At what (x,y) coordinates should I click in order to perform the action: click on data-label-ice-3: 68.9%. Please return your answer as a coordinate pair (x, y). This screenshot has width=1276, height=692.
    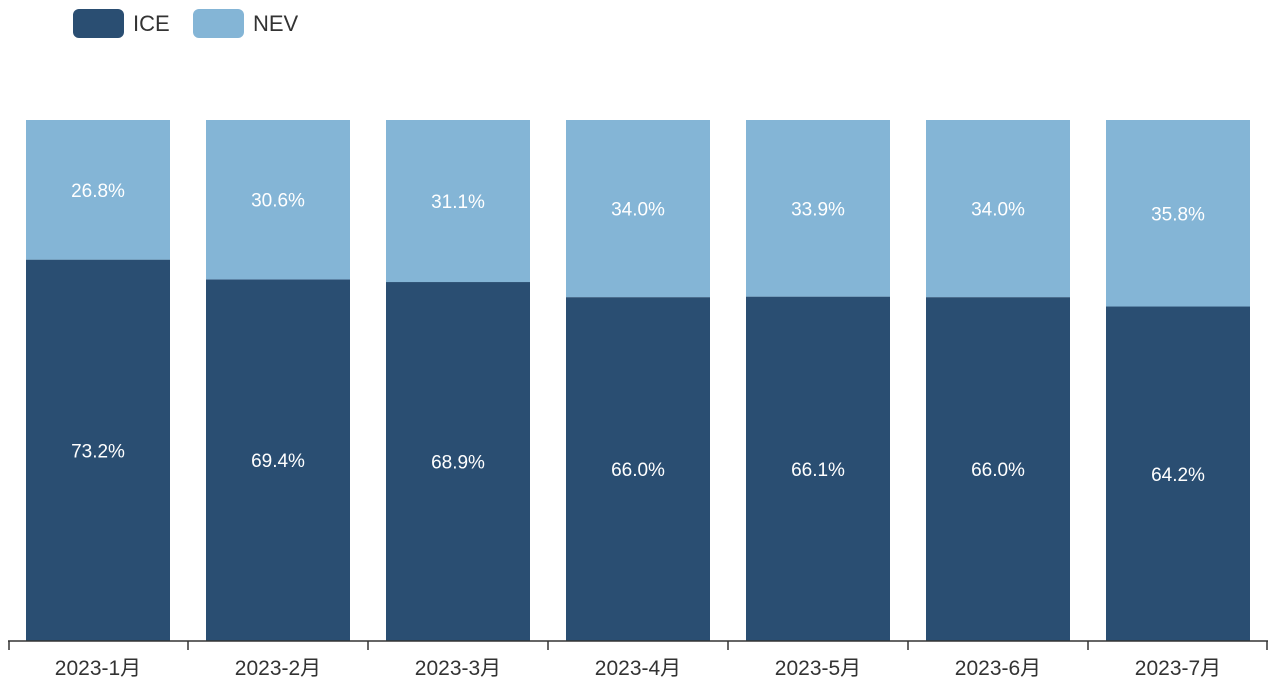
    Looking at the image, I should click on (458, 463).